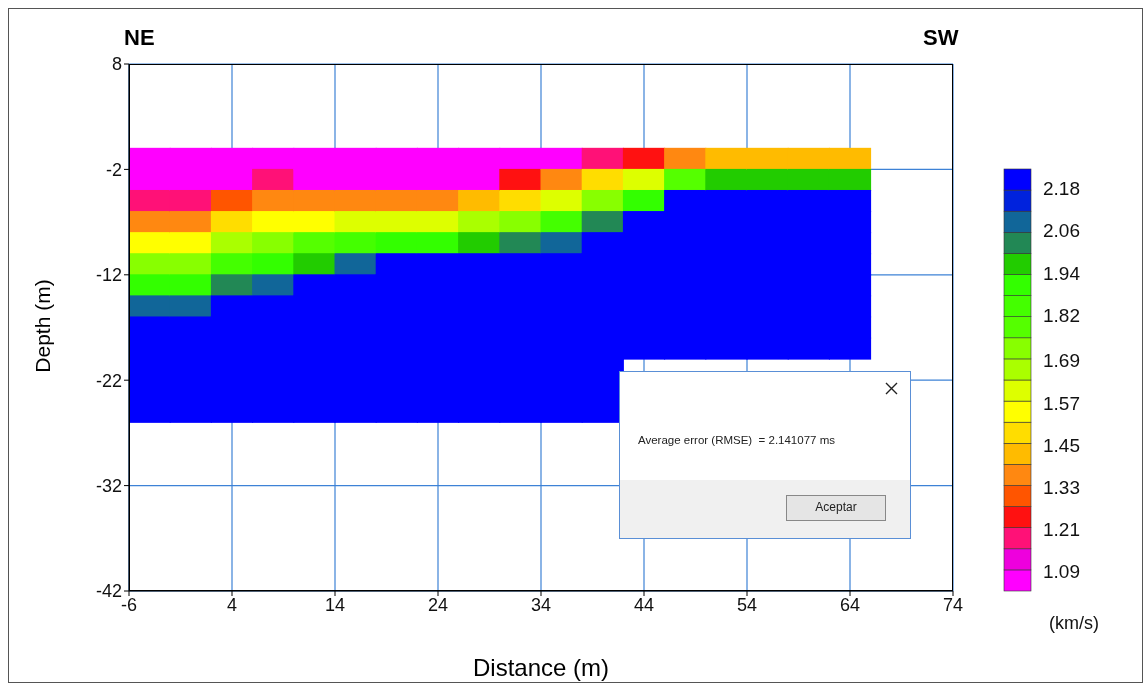 This screenshot has width=1146, height=685. I want to click on y-tick-label: 8, so click(116, 64).